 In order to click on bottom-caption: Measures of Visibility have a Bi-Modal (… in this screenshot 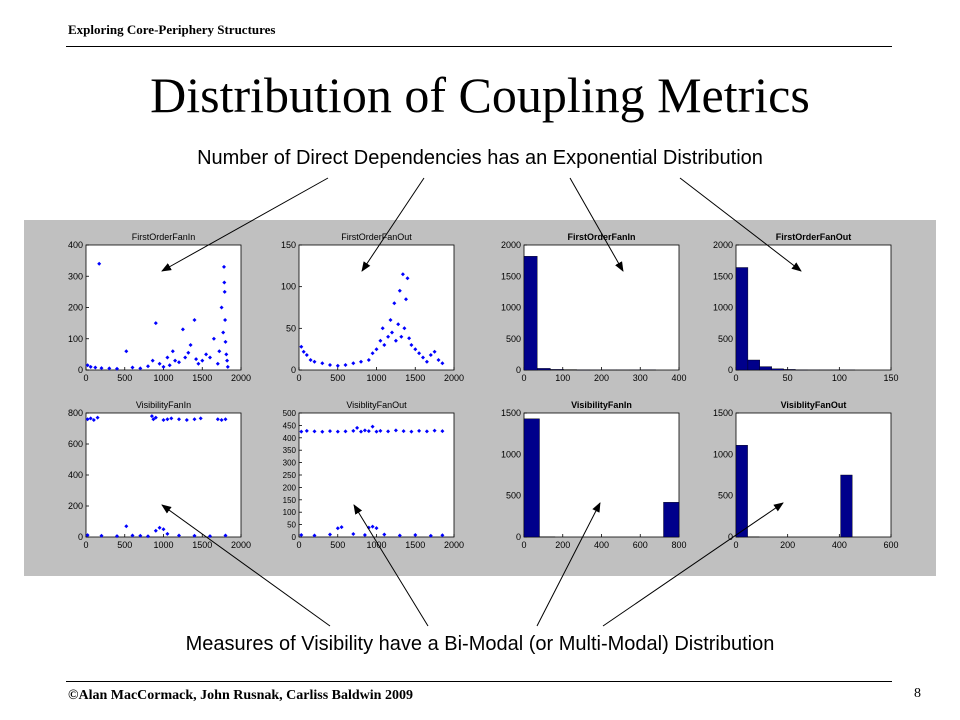, I will do `click(480, 644)`.